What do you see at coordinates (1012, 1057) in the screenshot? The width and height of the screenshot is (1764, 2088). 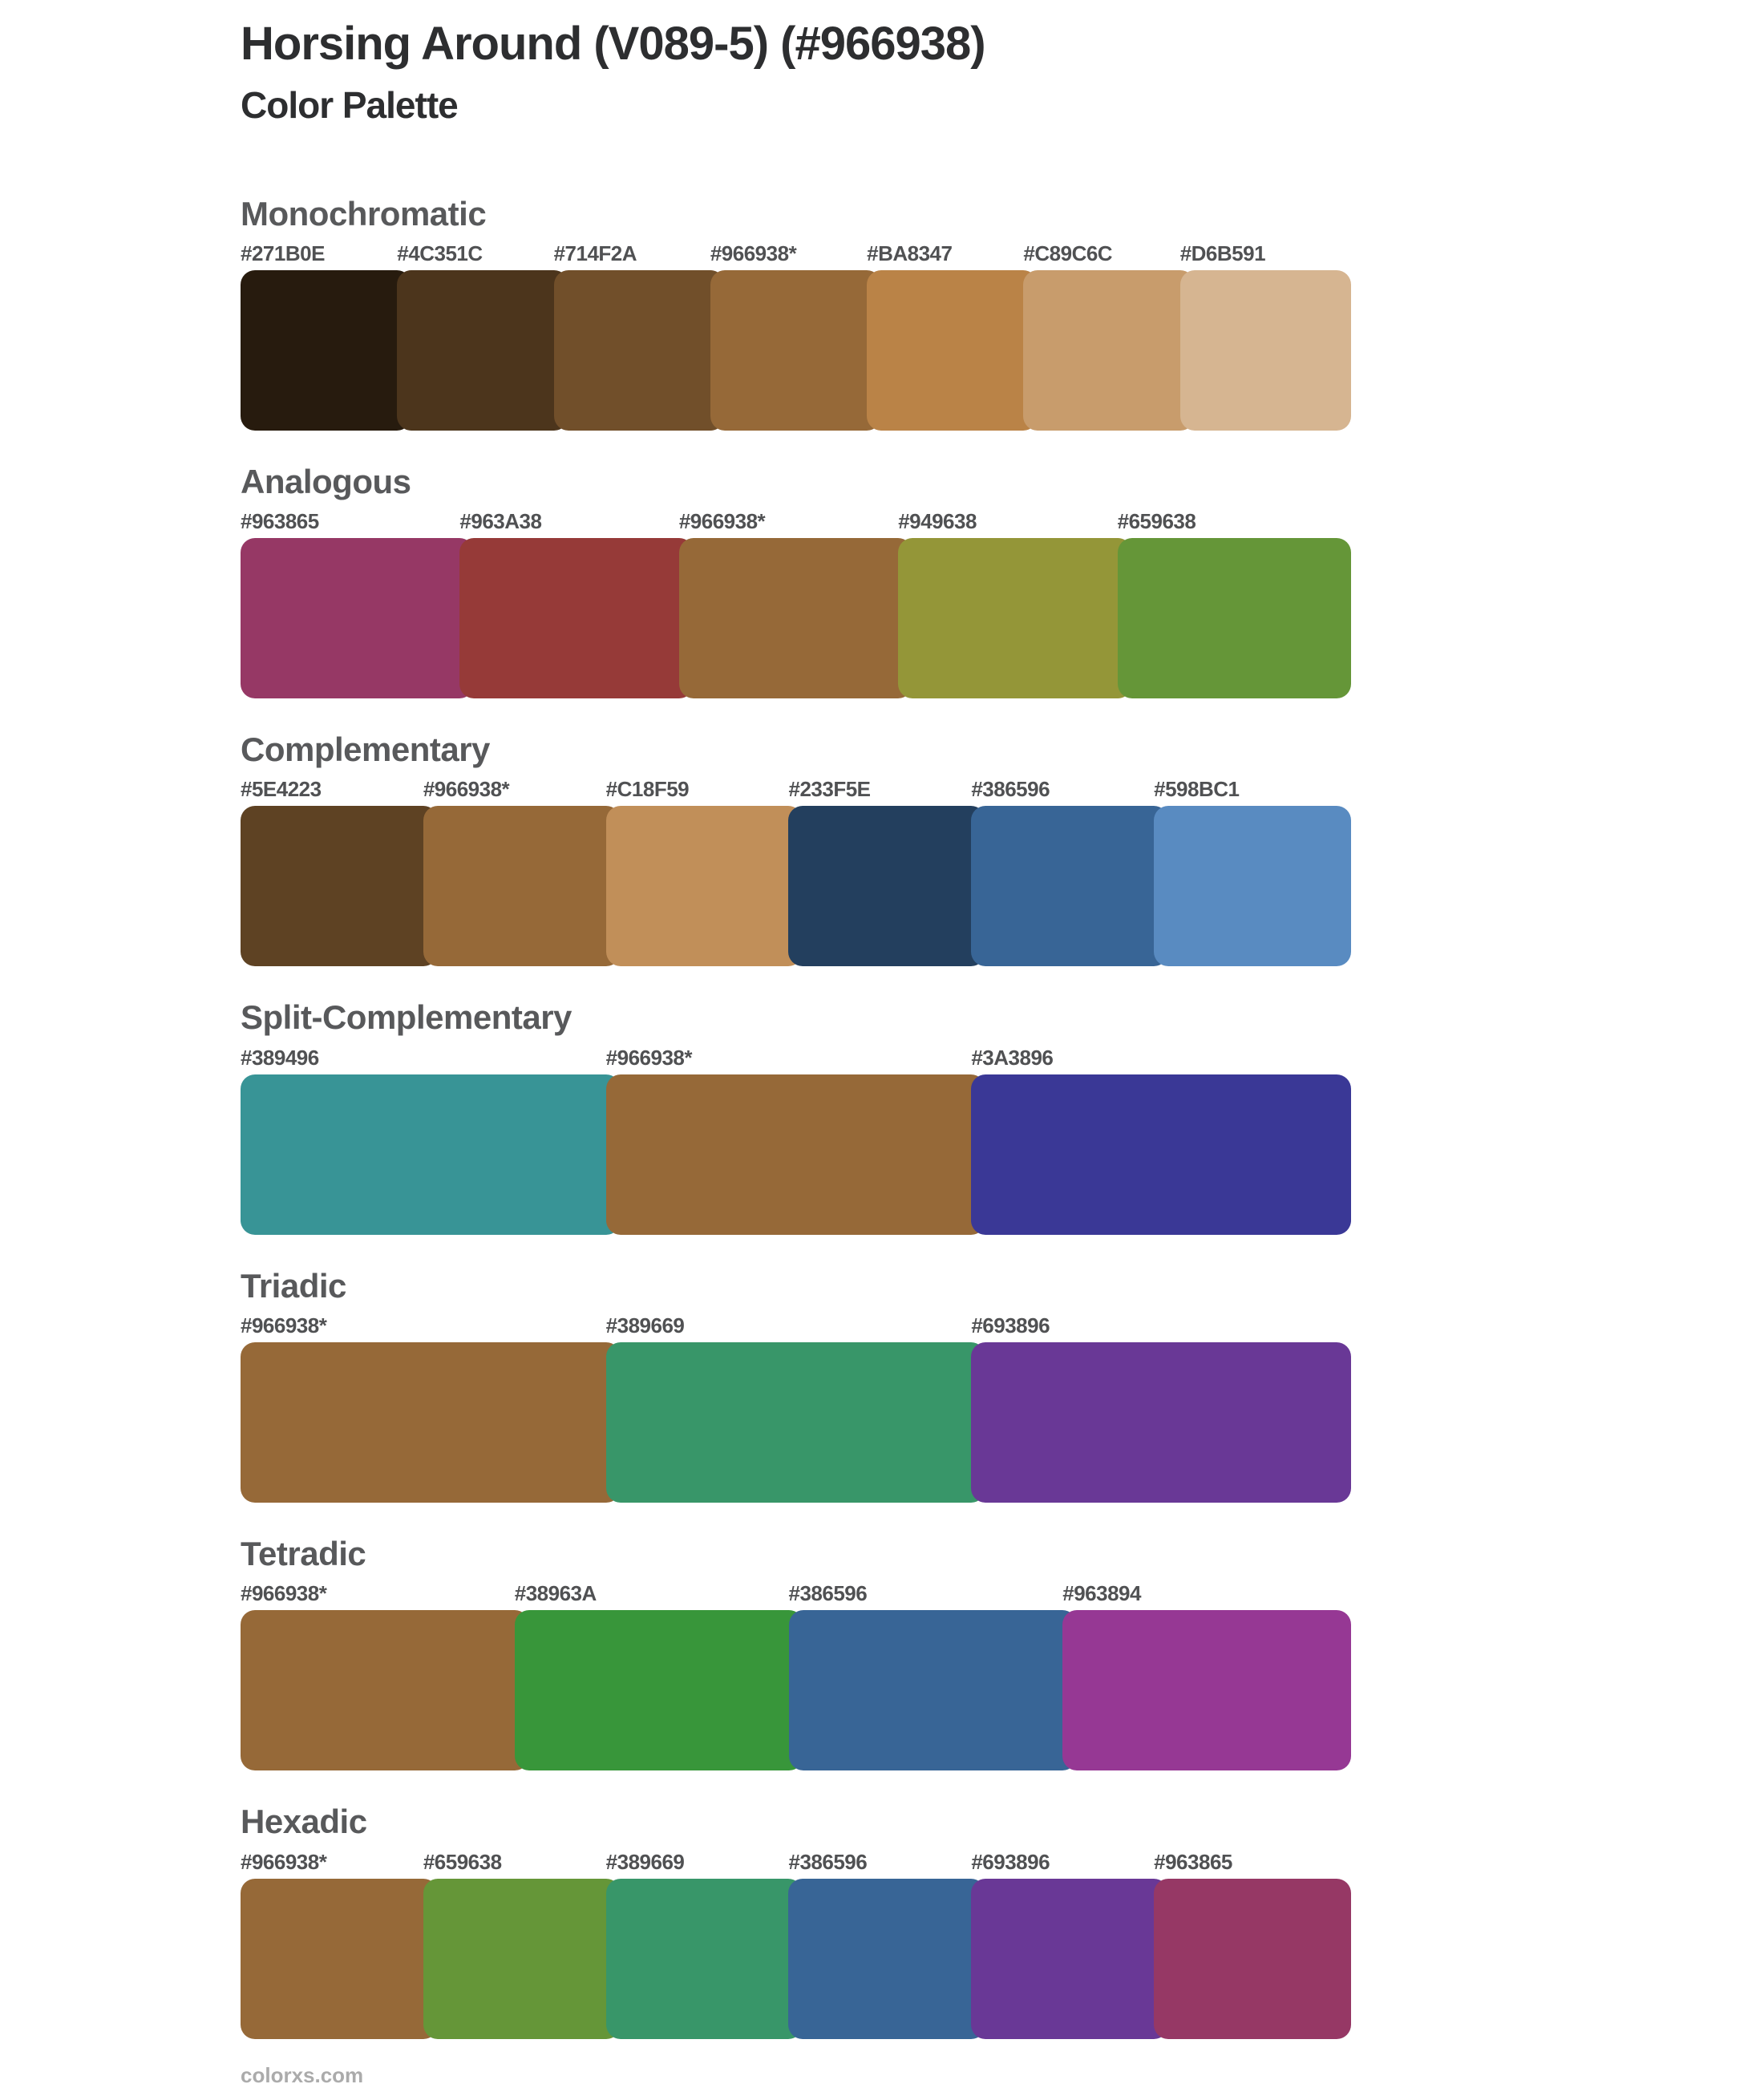 I see `swatch-hex-label: #3A3896` at bounding box center [1012, 1057].